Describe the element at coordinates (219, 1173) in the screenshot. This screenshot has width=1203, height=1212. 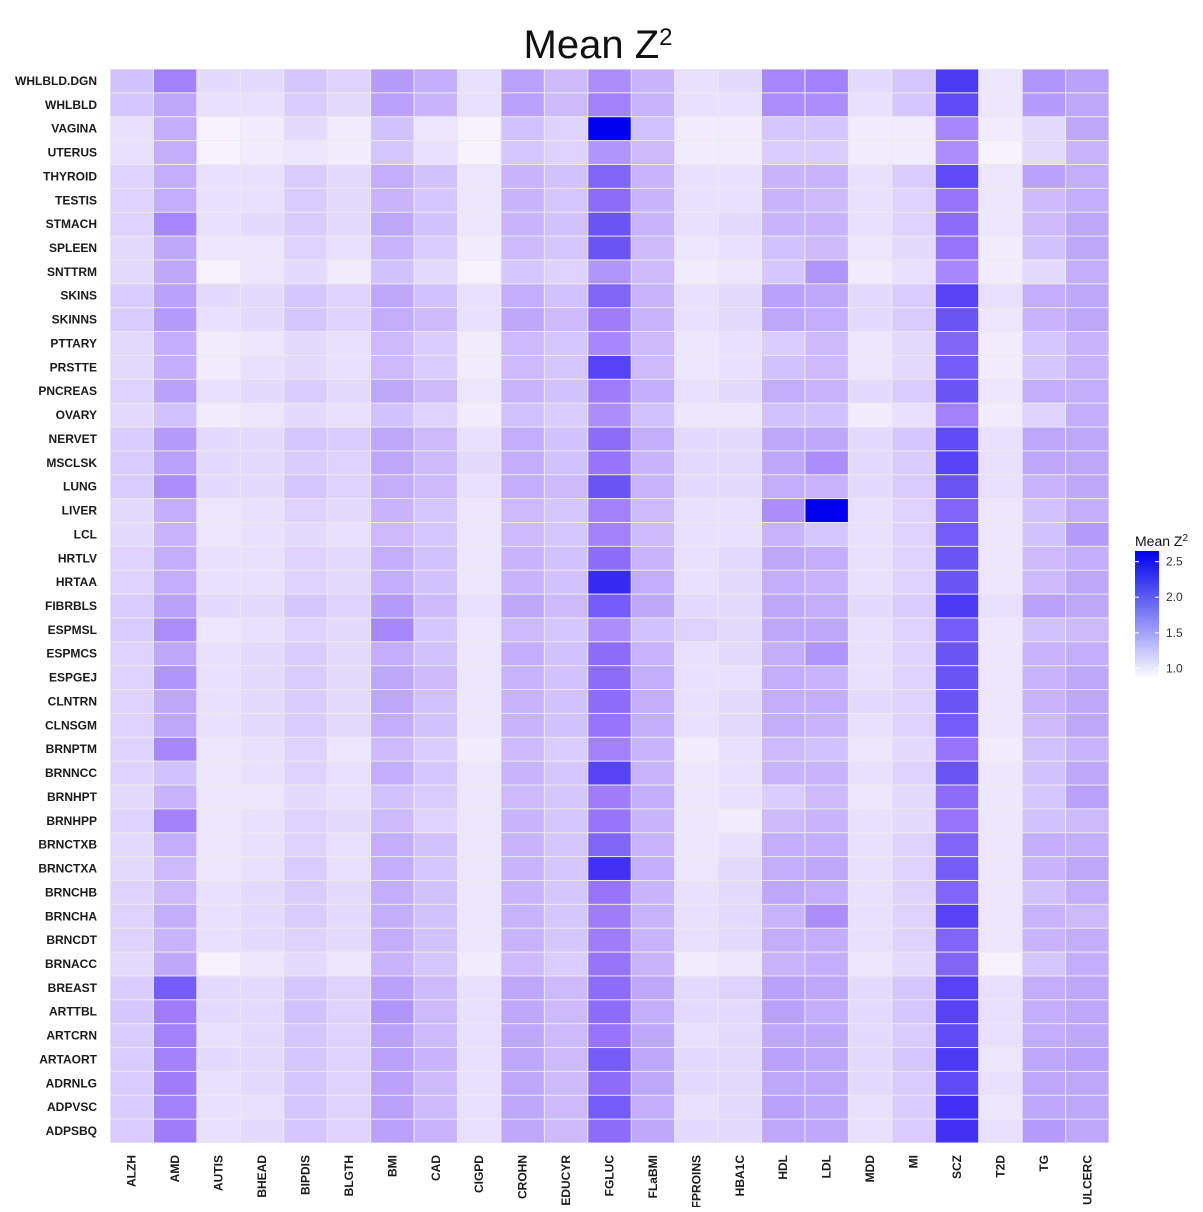
I see `x-tick-label: AUTIS` at that location.